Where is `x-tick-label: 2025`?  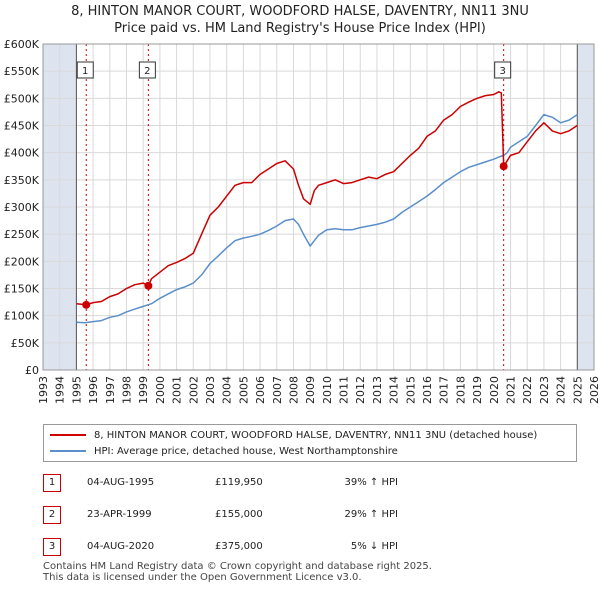
x-tick-label: 2025 is located at coordinates (577, 390).